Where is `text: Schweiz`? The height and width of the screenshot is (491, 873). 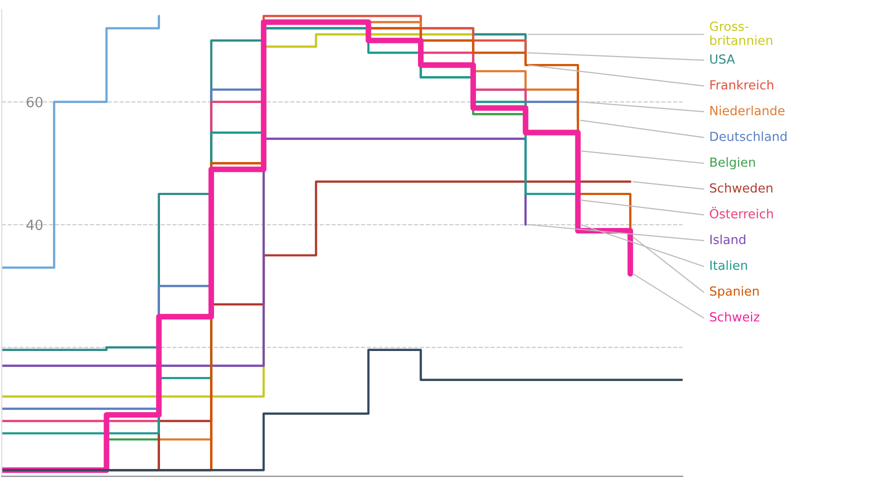
text: Schweiz is located at coordinates (735, 317).